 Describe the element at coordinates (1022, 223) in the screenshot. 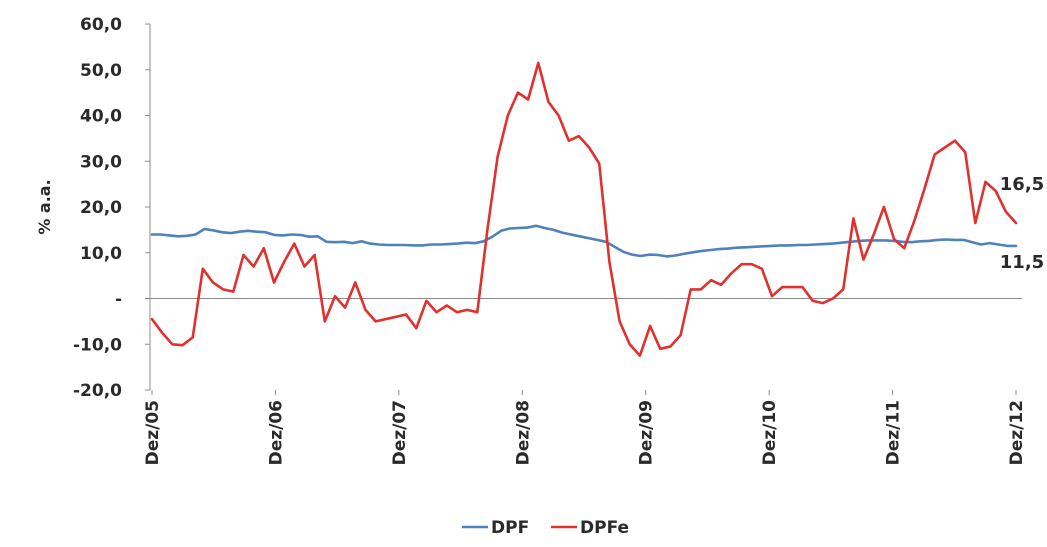

I see `labels: 16,5 11,5` at that location.